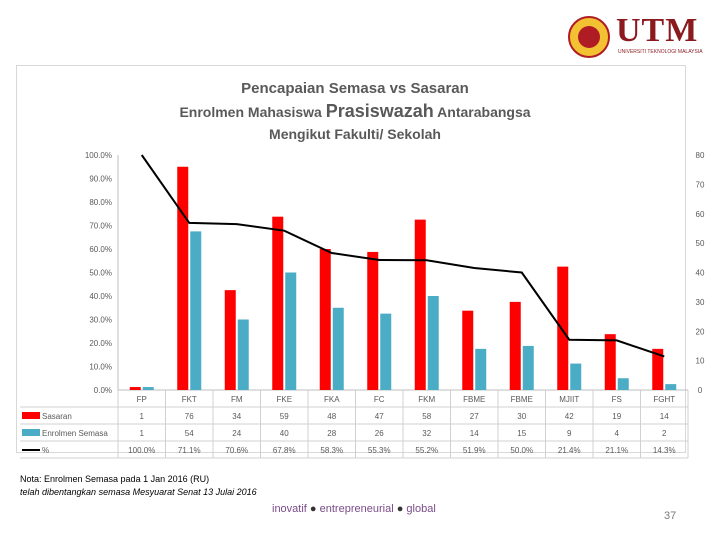  I want to click on page-number: 37, so click(670, 516).